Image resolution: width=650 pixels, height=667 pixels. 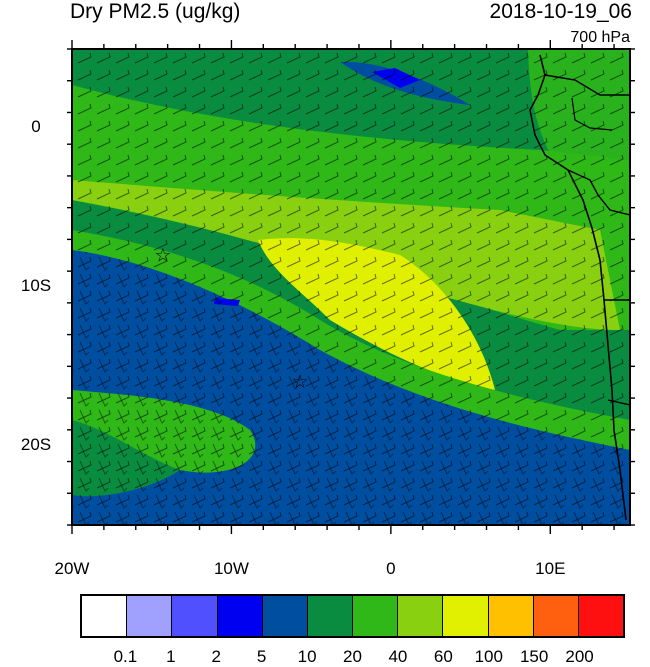 What do you see at coordinates (171, 656) in the screenshot?
I see `colorbar-label: 1` at bounding box center [171, 656].